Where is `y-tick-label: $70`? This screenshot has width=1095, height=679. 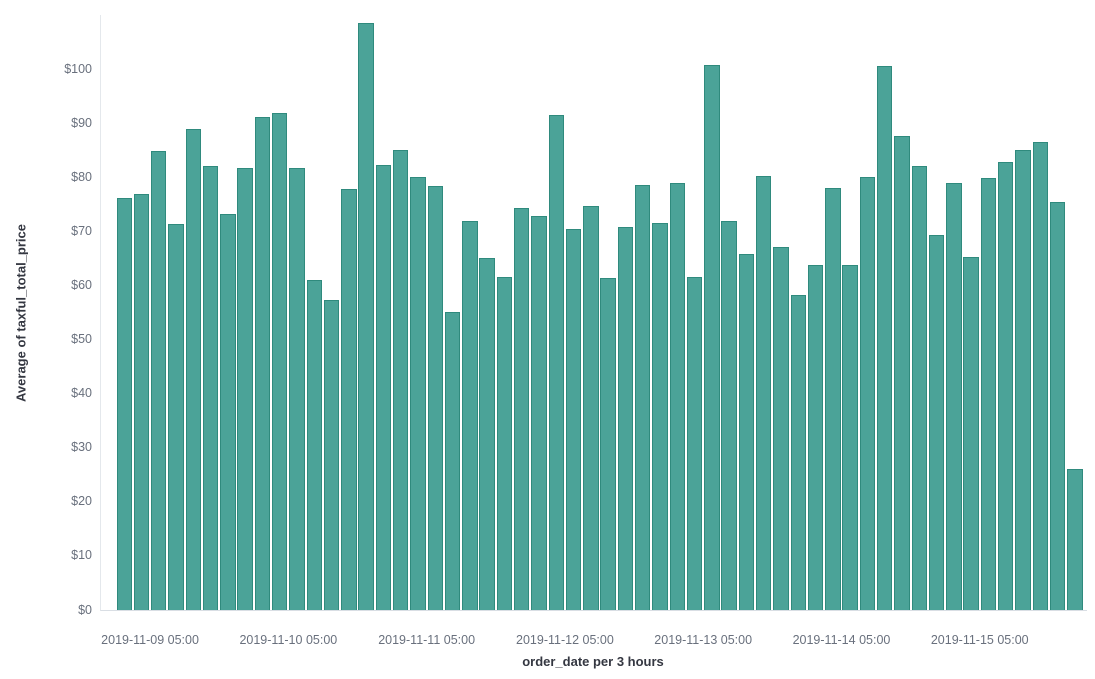
y-tick-label: $70 is located at coordinates (81, 230).